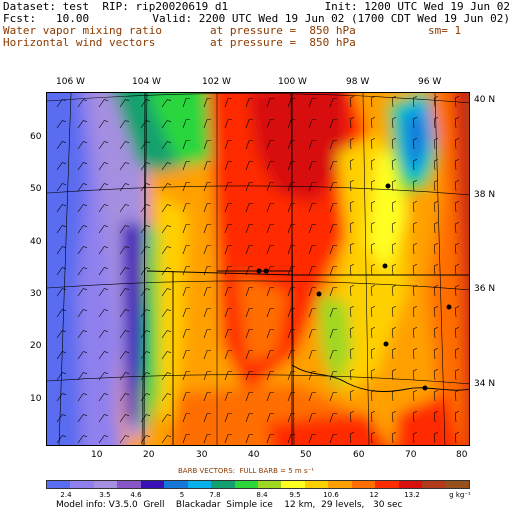  I want to click on grid-x-label: 50, so click(306, 455).